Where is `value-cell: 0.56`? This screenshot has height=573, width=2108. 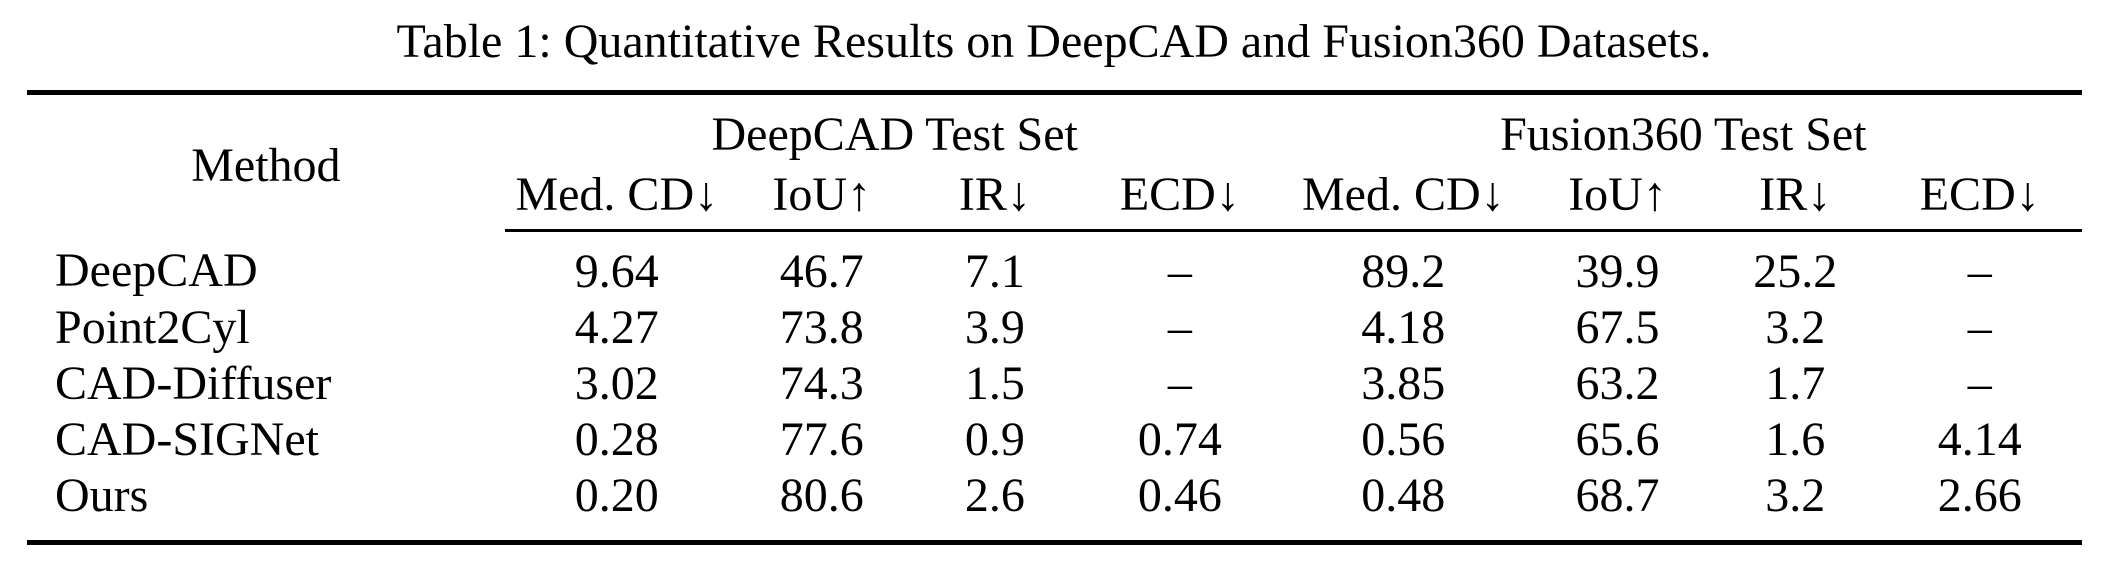 value-cell: 0.56 is located at coordinates (1403, 439).